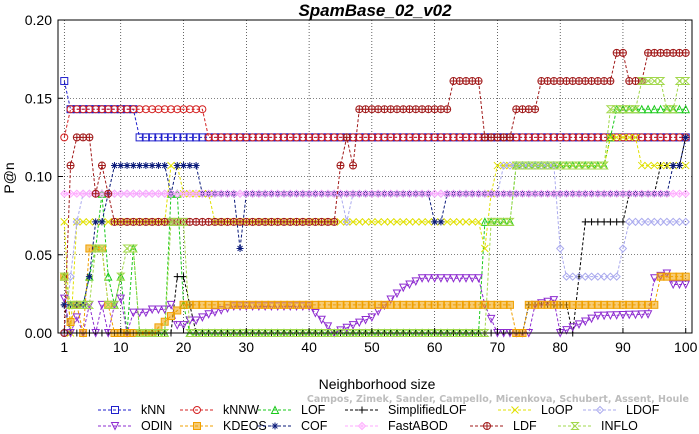 This screenshot has height=434, width=699. Describe the element at coordinates (557, 410) in the screenshot. I see `legend-label: LoOP` at that location.